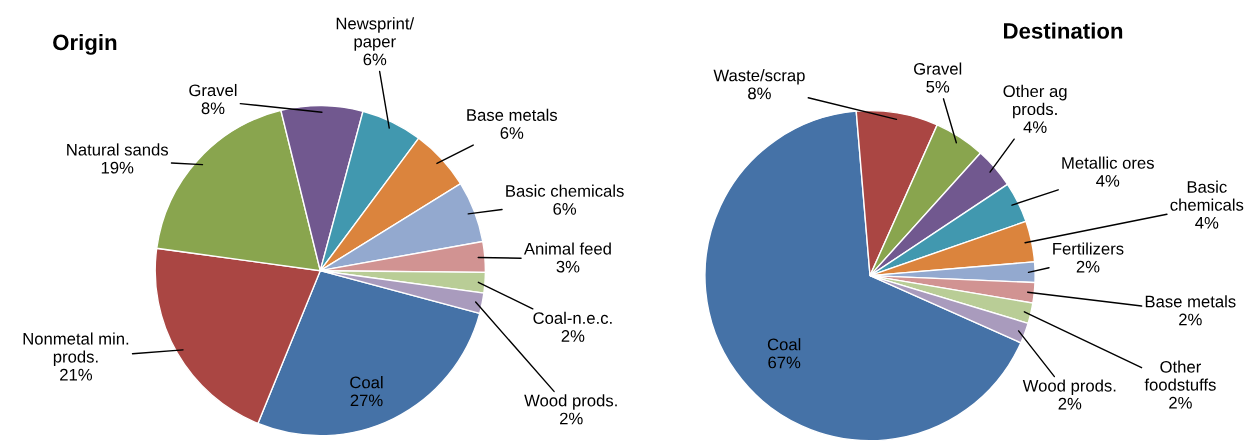  Describe the element at coordinates (572, 317) in the screenshot. I see `slice-label: Coal-n.e.c.` at that location.